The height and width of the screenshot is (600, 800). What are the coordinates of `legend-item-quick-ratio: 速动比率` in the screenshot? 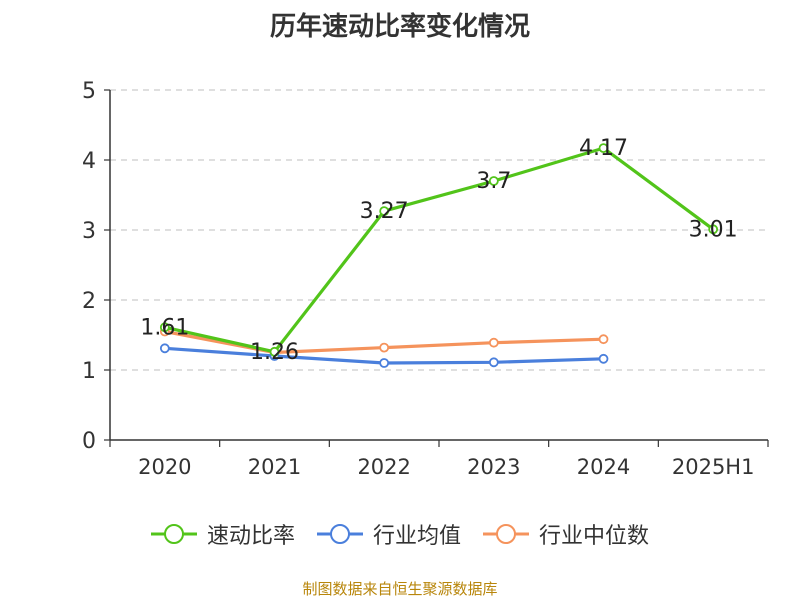 It's located at (222, 534).